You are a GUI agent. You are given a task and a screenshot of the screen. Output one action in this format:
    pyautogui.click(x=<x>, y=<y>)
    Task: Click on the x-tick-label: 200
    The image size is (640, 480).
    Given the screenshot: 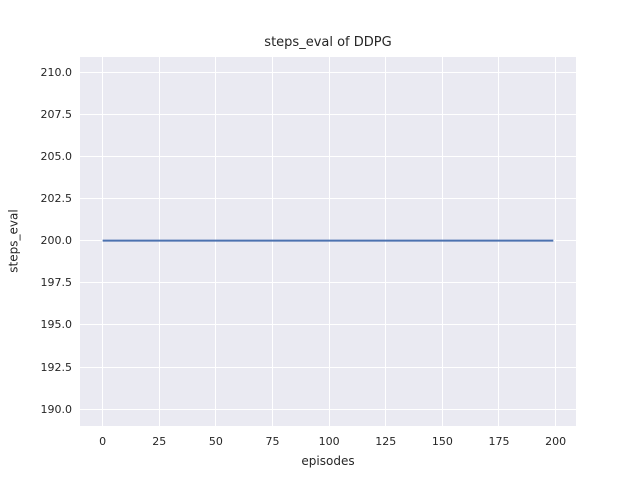 What is the action you would take?
    pyautogui.click(x=556, y=441)
    